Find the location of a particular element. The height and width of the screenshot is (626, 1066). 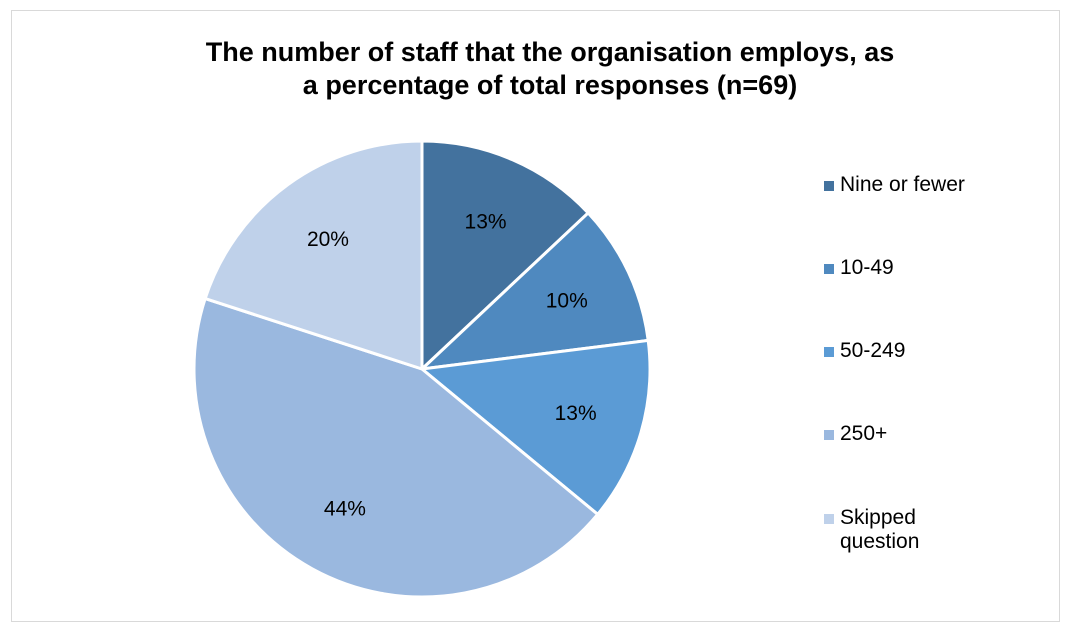

pie-slice-skipped-question is located at coordinates (313, 255).